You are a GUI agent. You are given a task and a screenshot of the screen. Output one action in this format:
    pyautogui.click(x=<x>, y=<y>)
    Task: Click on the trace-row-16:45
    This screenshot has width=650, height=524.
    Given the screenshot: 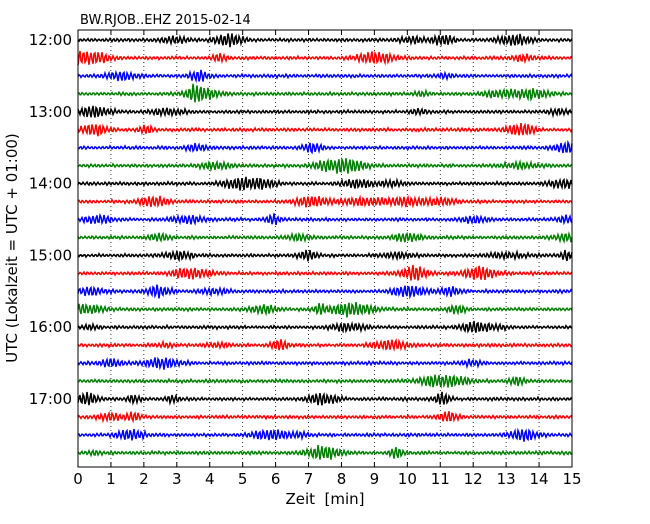 What is the action you would take?
    pyautogui.click(x=325, y=381)
    